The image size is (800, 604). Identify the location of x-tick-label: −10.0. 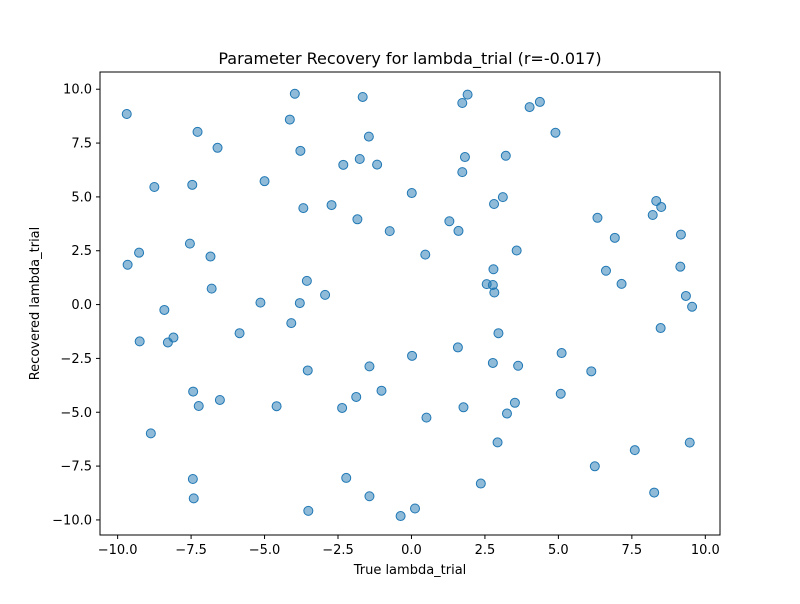
(118, 550).